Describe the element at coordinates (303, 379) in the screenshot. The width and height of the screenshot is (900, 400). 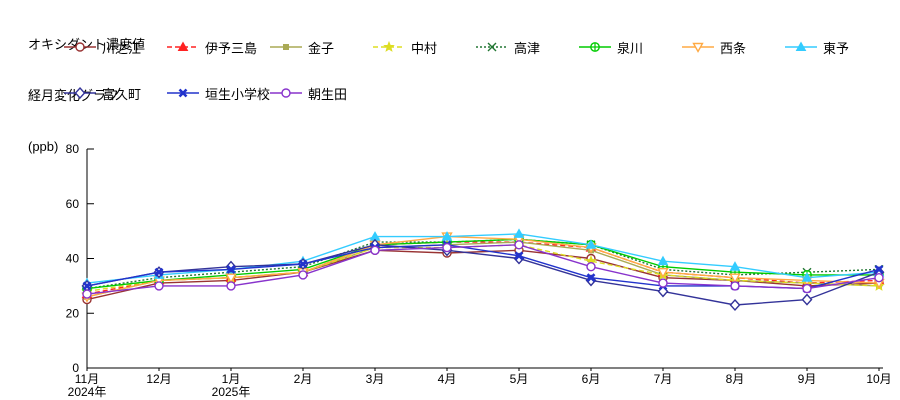
I see `x-tick-label: 2月` at that location.